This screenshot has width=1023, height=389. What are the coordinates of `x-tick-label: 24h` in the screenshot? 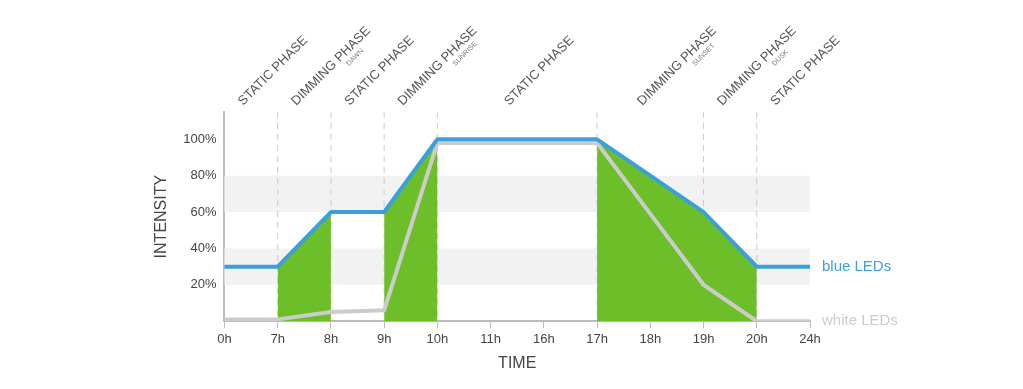 It's located at (810, 338).